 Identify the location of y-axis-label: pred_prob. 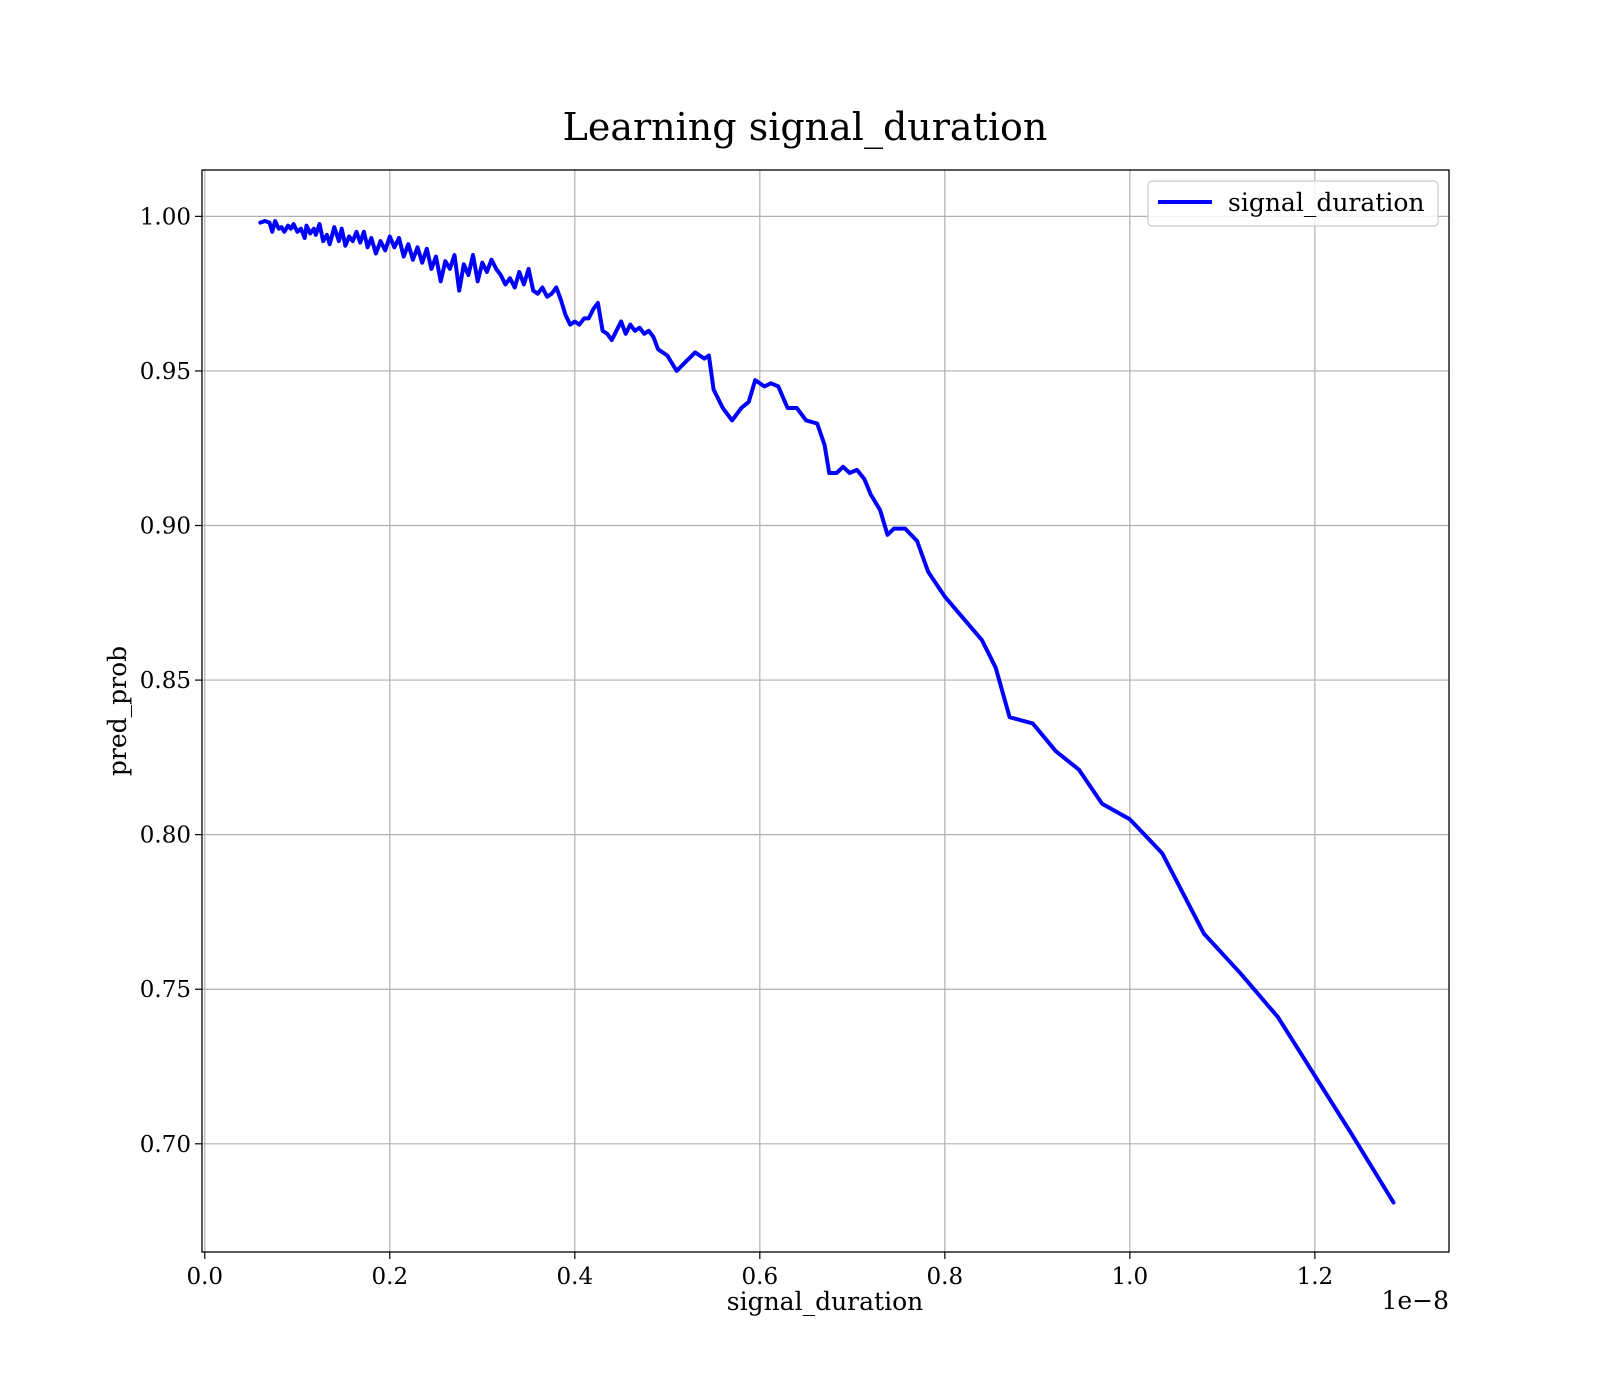
(117, 711).